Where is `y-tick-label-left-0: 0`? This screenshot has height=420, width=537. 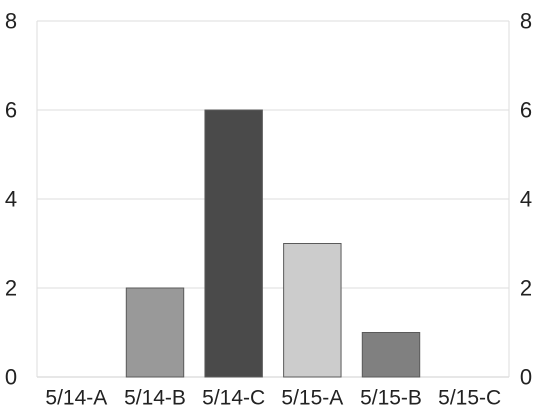 y-tick-label-left-0: 0 is located at coordinates (11, 377).